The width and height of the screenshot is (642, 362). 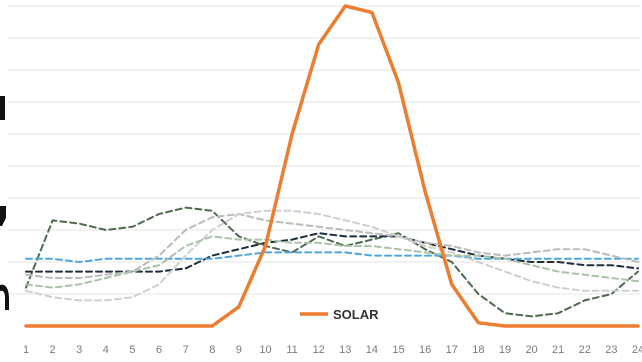 I want to click on x-tick-label: 11, so click(x=291, y=350).